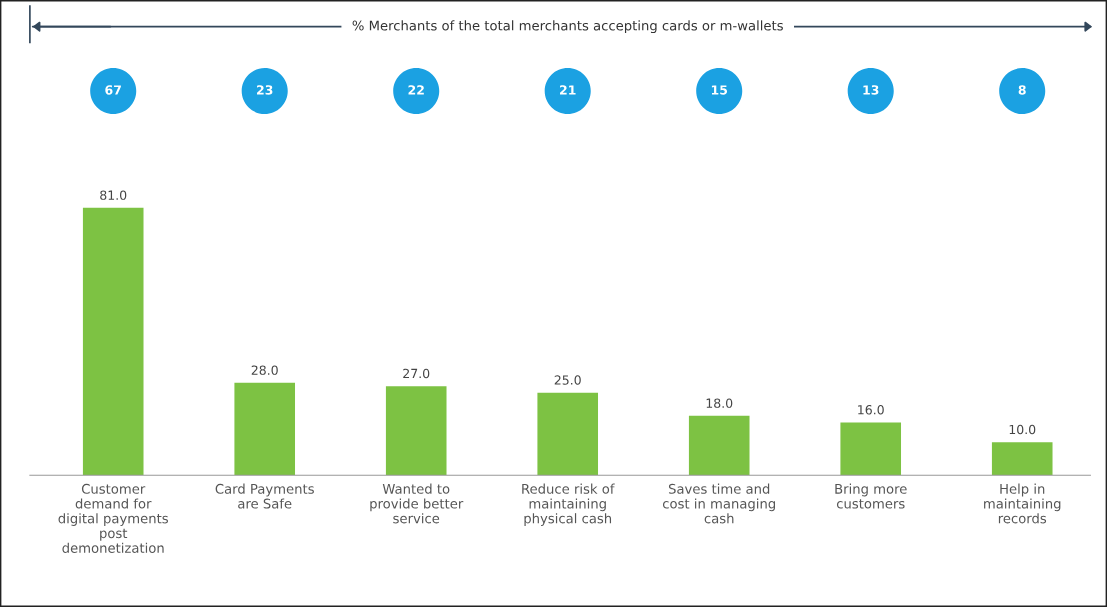  I want to click on data-label: 27.0, so click(416, 373).